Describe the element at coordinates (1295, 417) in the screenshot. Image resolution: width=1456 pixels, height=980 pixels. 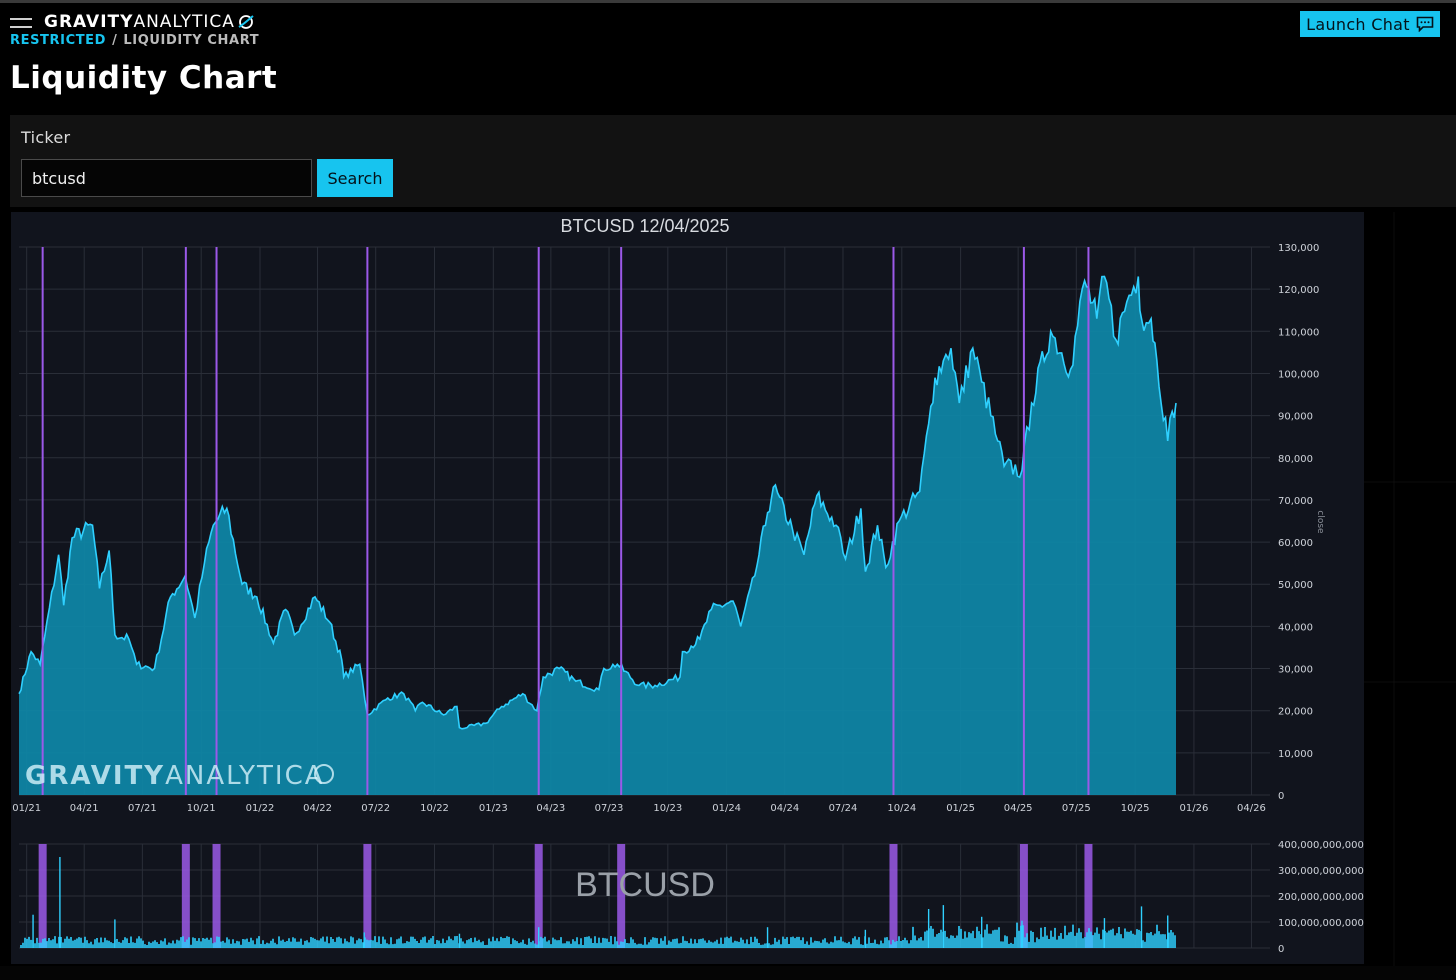
I see `price-y-tick-label: 90,000` at that location.